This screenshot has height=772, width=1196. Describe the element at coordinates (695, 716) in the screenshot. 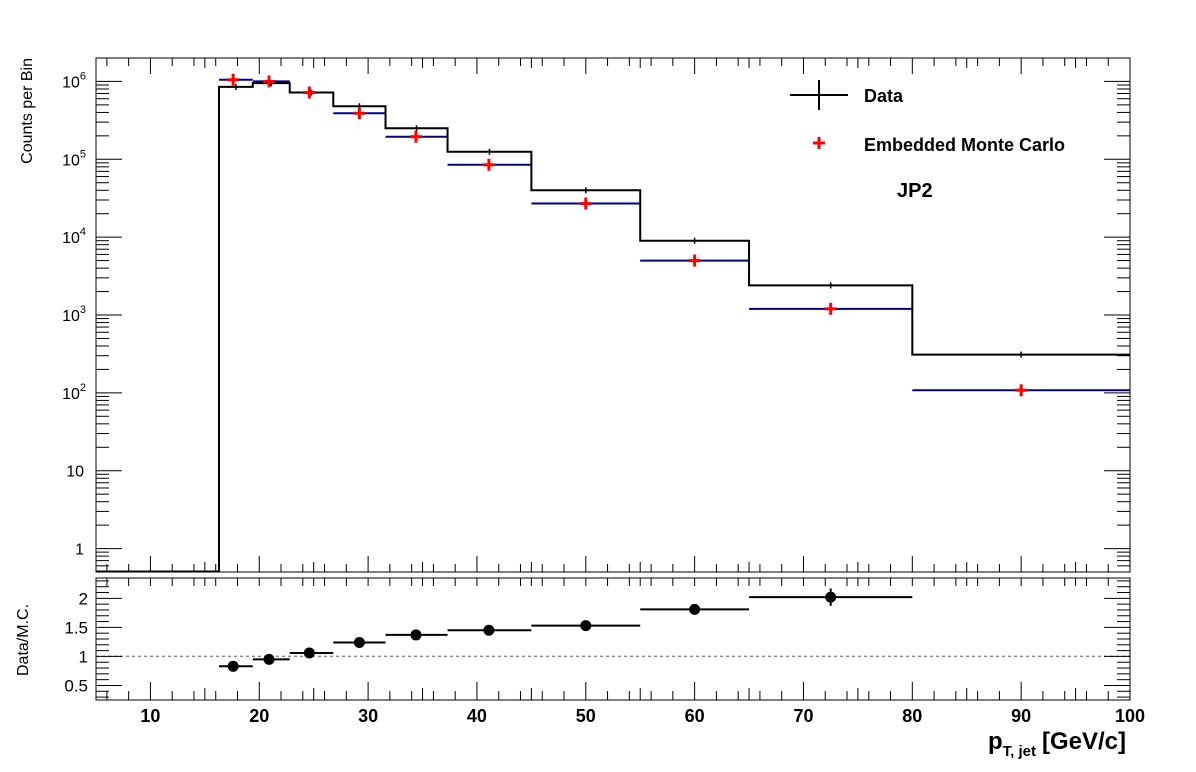

I see `x-tick-label: 60` at that location.